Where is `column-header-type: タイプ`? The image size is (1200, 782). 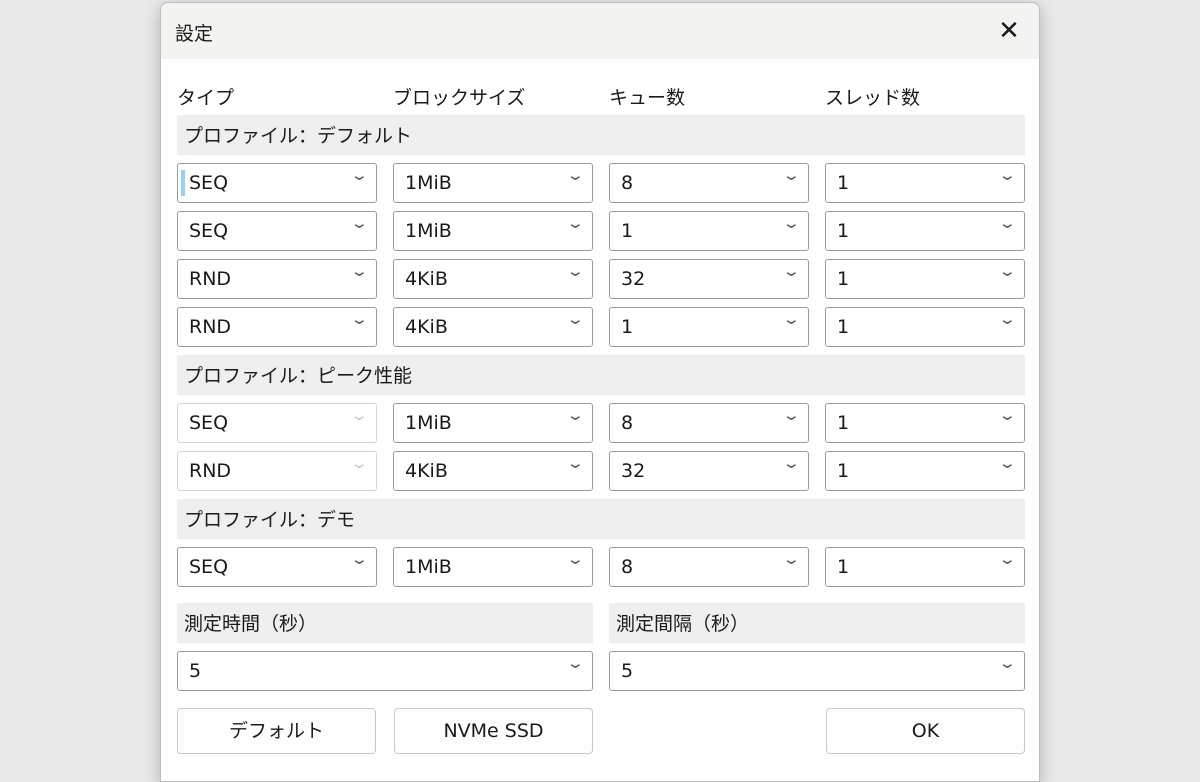 column-header-type: タイプ is located at coordinates (206, 98).